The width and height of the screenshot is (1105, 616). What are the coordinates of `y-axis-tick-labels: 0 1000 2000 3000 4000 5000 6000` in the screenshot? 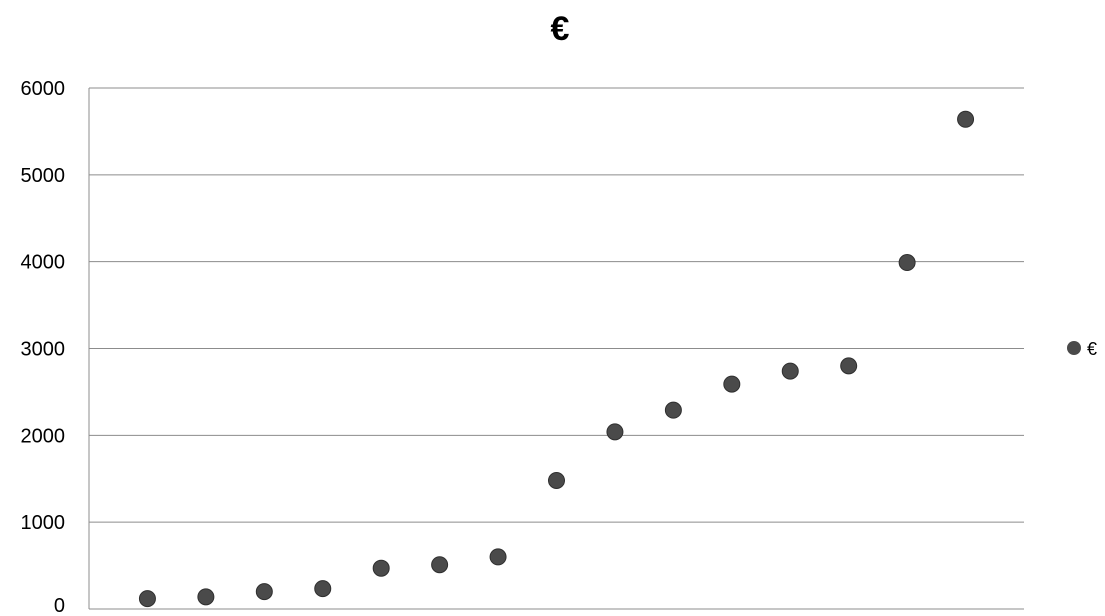 It's located at (43, 347).